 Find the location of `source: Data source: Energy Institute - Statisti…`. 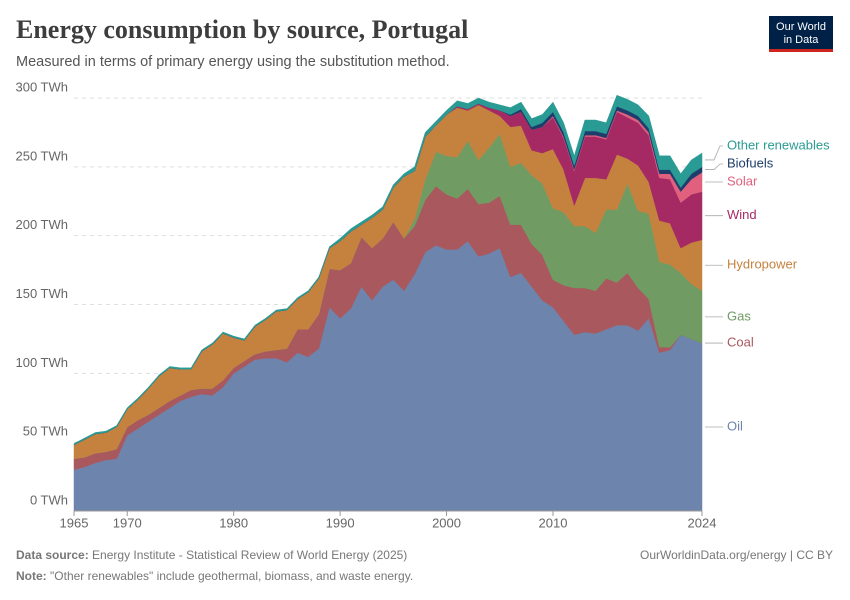

source: Data source: Energy Institute - Statisti… is located at coordinates (211, 555).